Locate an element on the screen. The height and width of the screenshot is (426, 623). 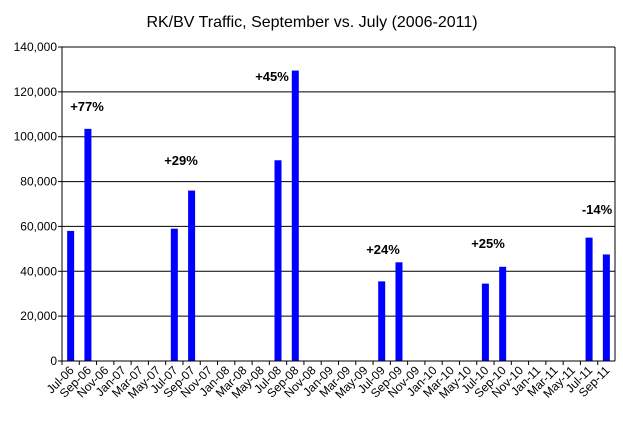
annotation: -14% is located at coordinates (597, 209).